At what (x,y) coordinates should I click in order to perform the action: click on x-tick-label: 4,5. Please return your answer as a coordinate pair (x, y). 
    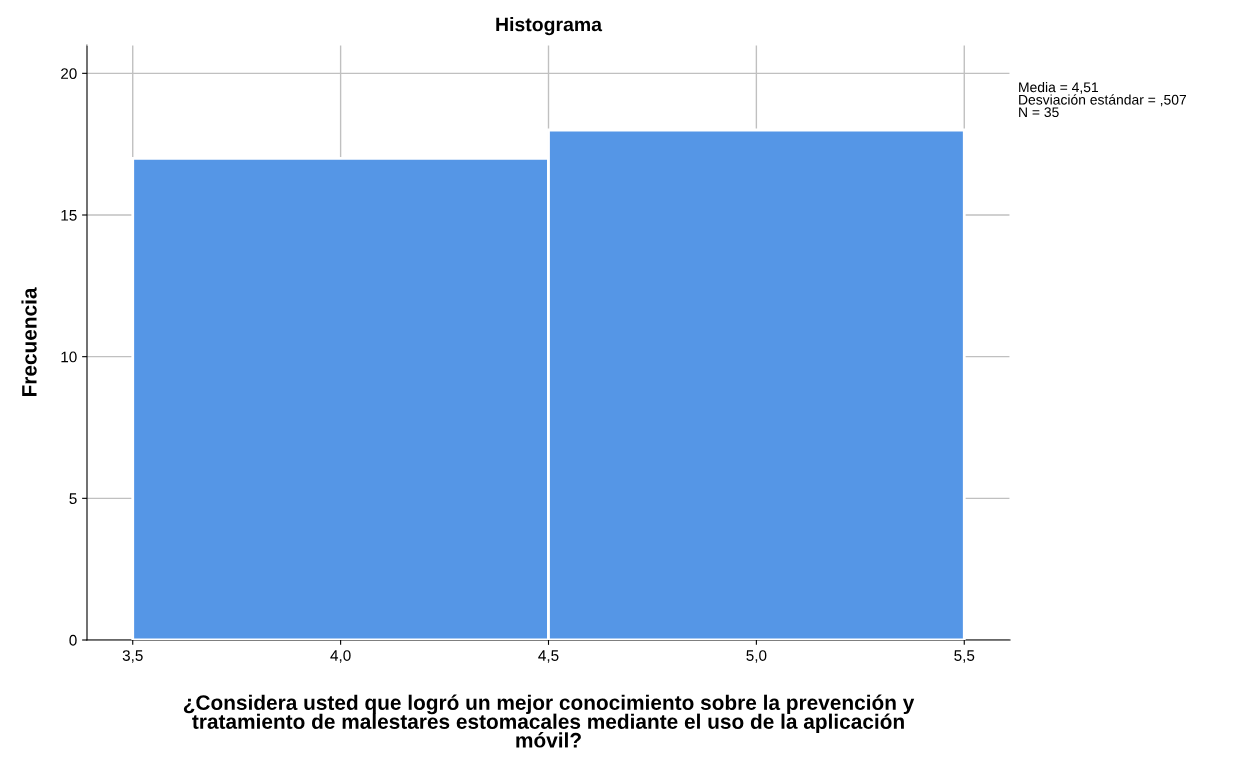
    Looking at the image, I should click on (548, 656).